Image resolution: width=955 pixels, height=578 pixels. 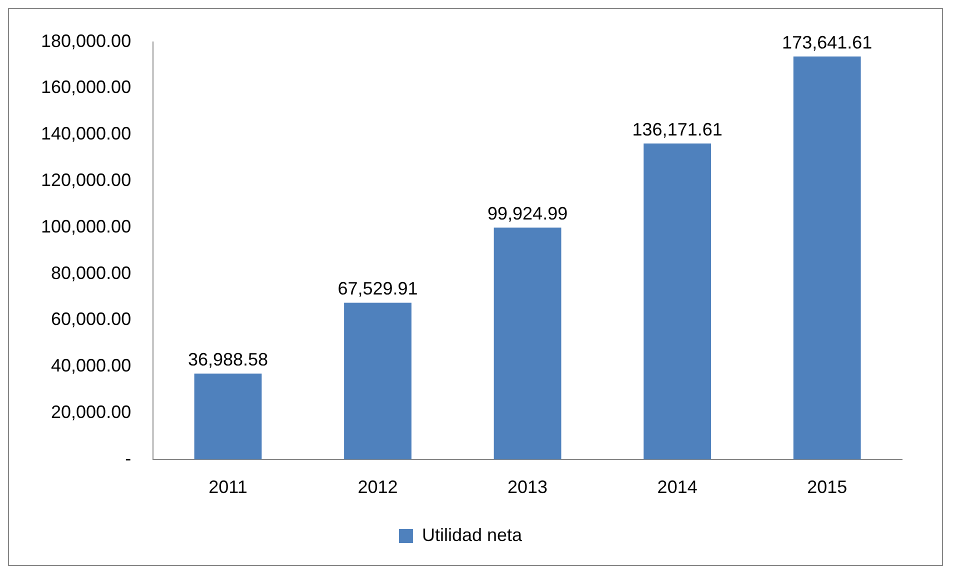 I want to click on y-tick-label: 60,000.00, so click(x=91, y=319).